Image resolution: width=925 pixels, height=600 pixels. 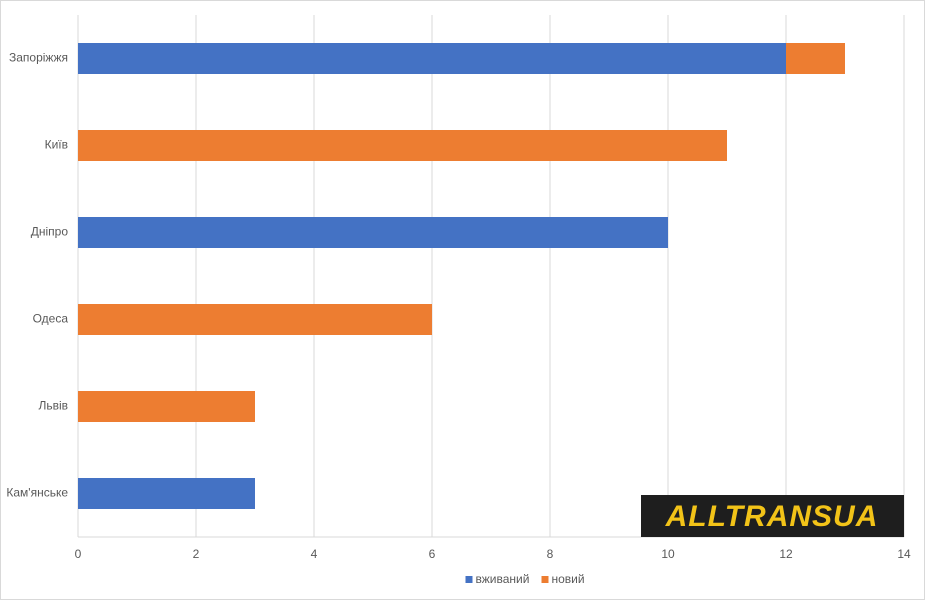 What do you see at coordinates (196, 554) in the screenshot?
I see `x-tick-label: 2` at bounding box center [196, 554].